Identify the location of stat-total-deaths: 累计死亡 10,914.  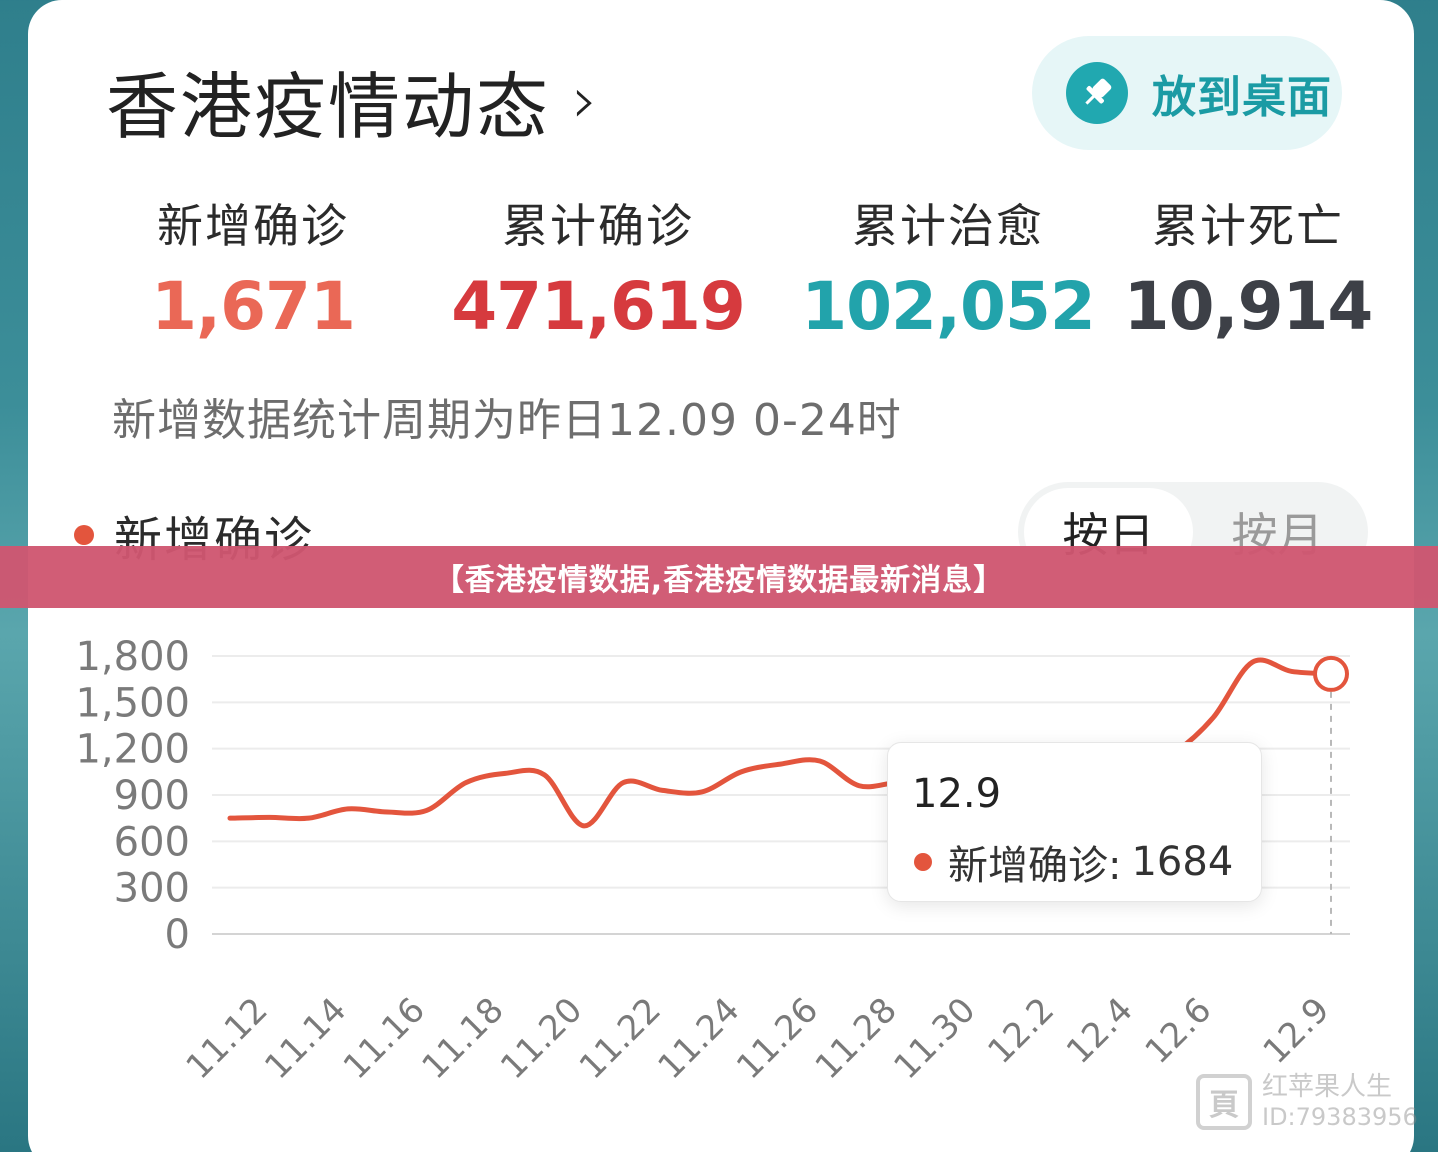
(1248, 267).